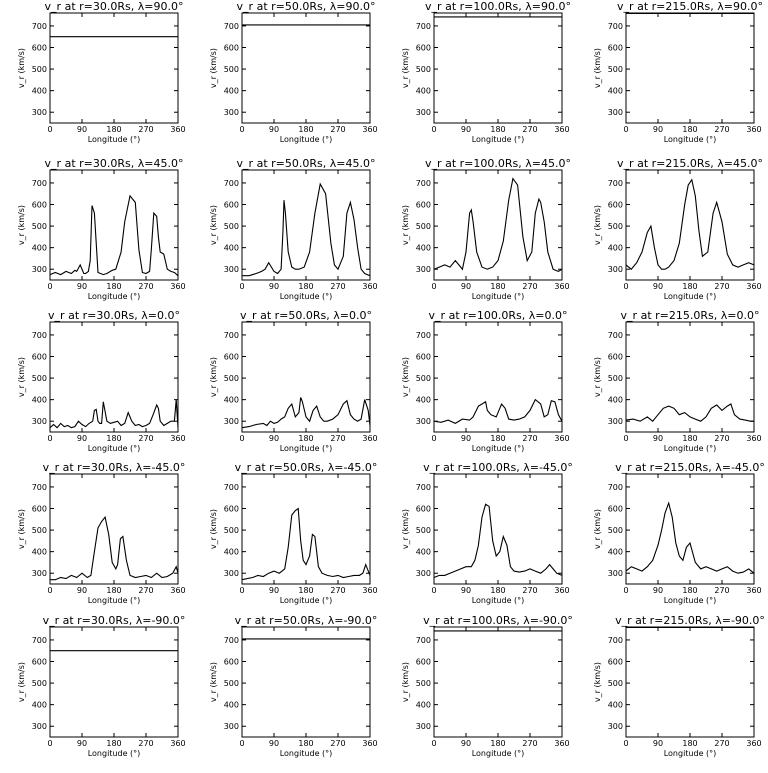  I want to click on chart-7-xtick-label: 0, so click(433, 286).